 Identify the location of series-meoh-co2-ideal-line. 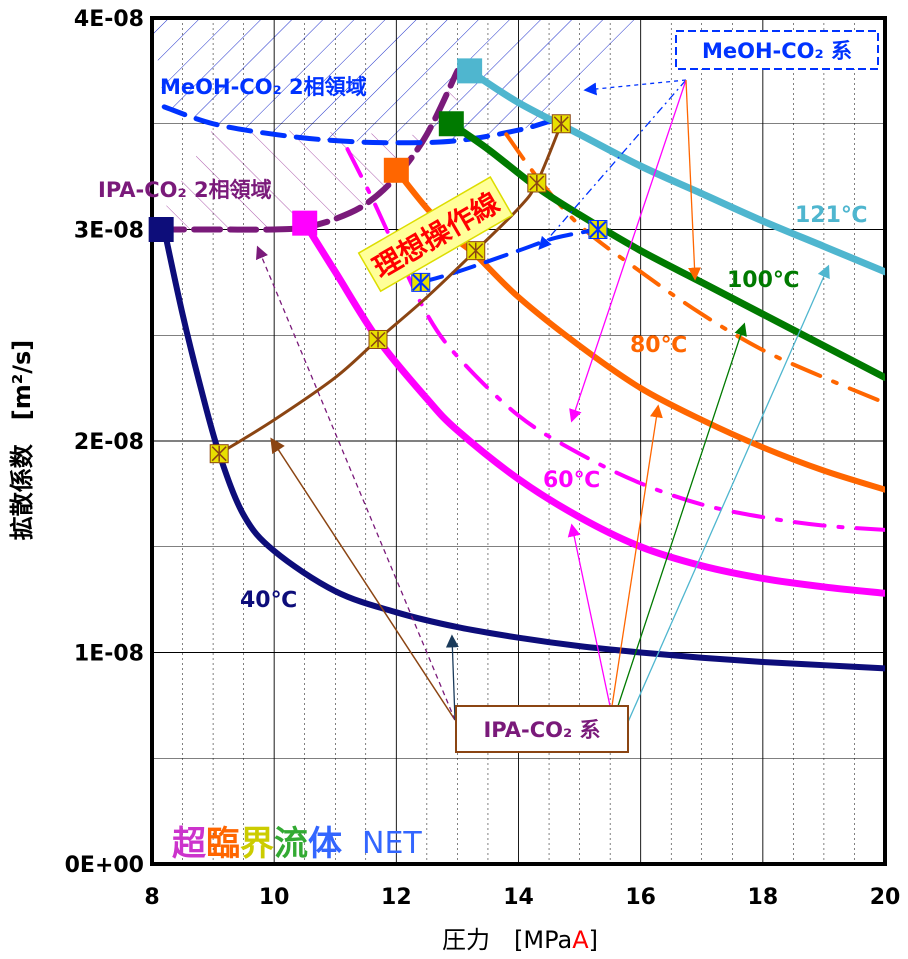
(509, 256).